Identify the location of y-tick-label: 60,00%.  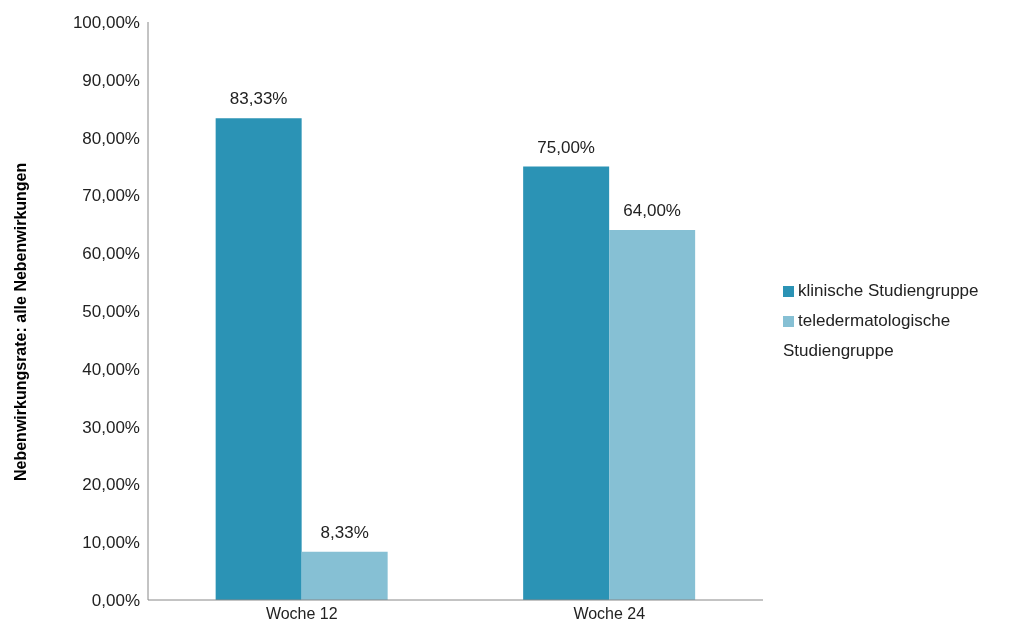
(111, 254).